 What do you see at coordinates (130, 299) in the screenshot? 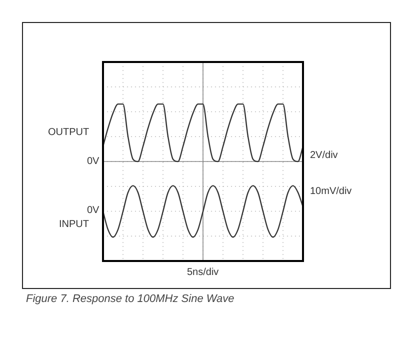
I see `caption: Figure 7. Response to 100MHz Sine Wave` at bounding box center [130, 299].